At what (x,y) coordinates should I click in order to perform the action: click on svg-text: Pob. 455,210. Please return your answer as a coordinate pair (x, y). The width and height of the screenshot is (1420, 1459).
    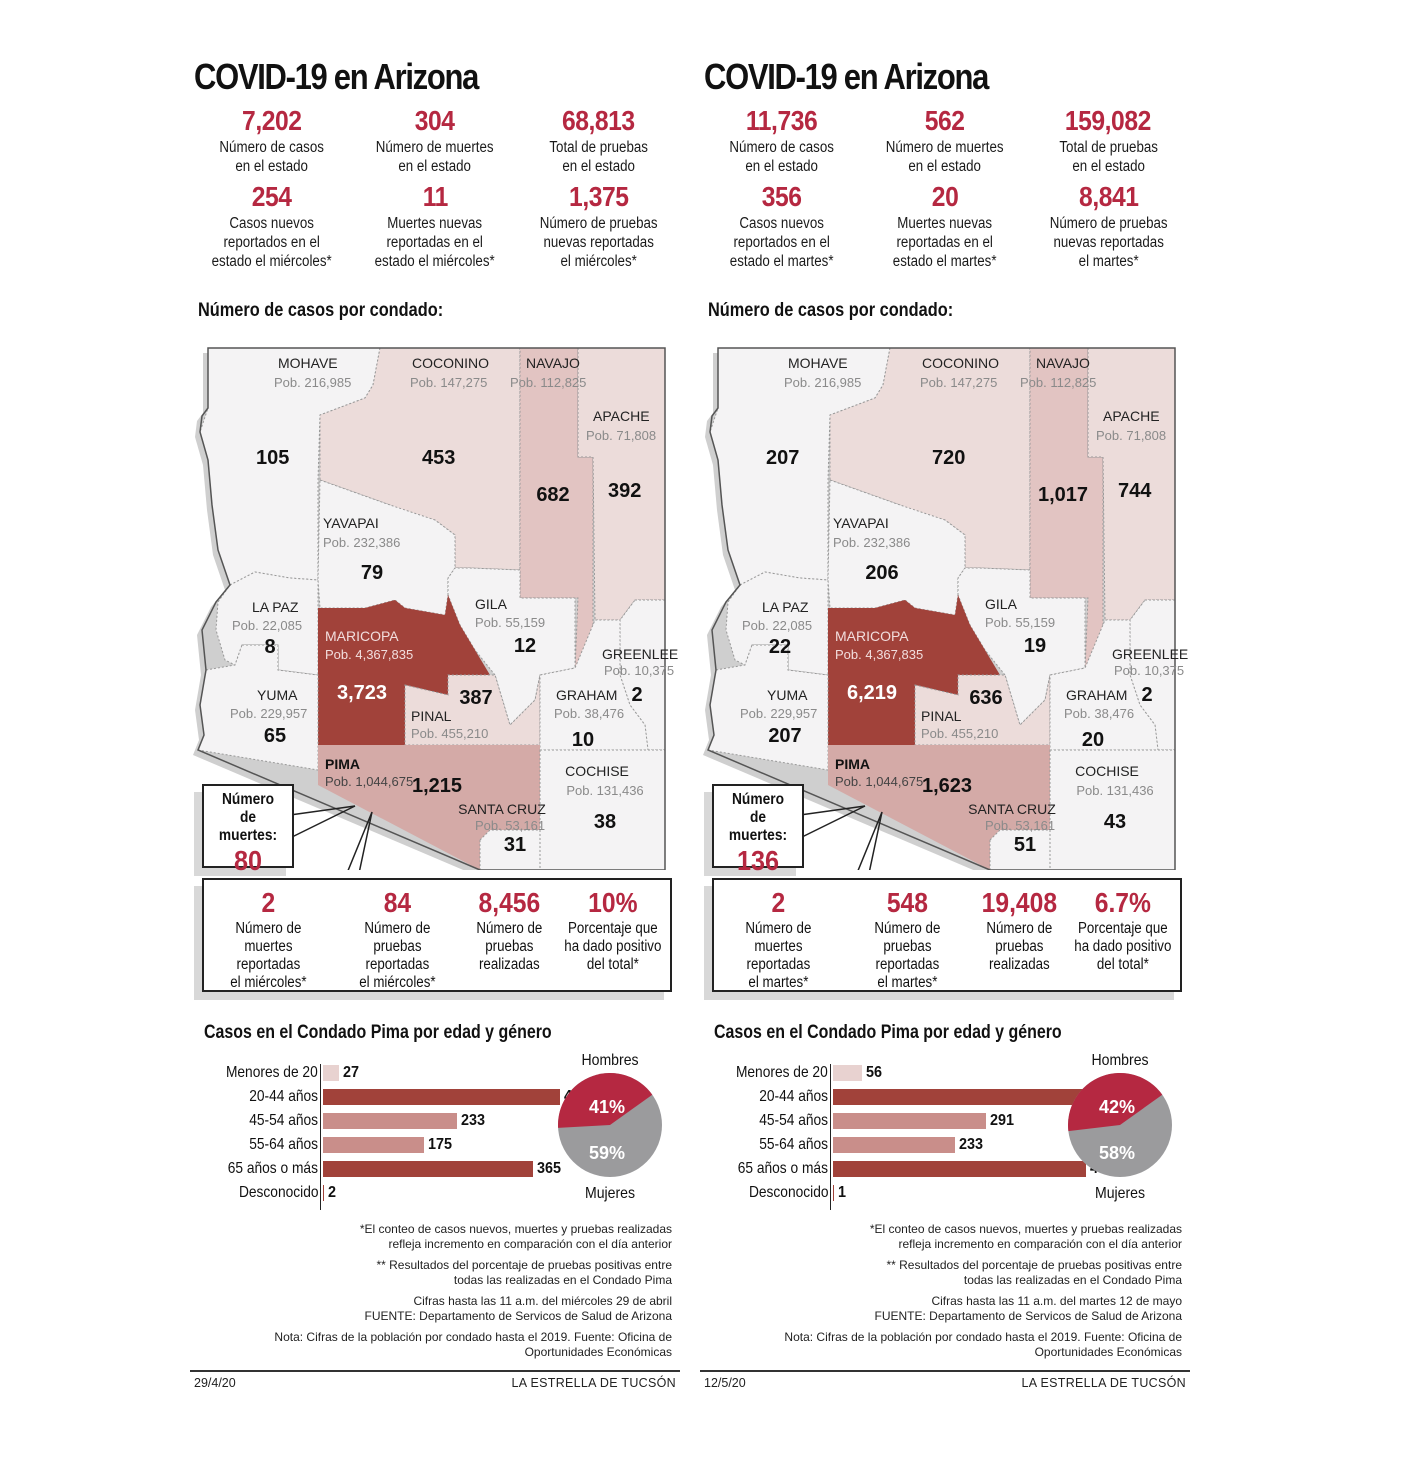
    Looking at the image, I should click on (449, 733).